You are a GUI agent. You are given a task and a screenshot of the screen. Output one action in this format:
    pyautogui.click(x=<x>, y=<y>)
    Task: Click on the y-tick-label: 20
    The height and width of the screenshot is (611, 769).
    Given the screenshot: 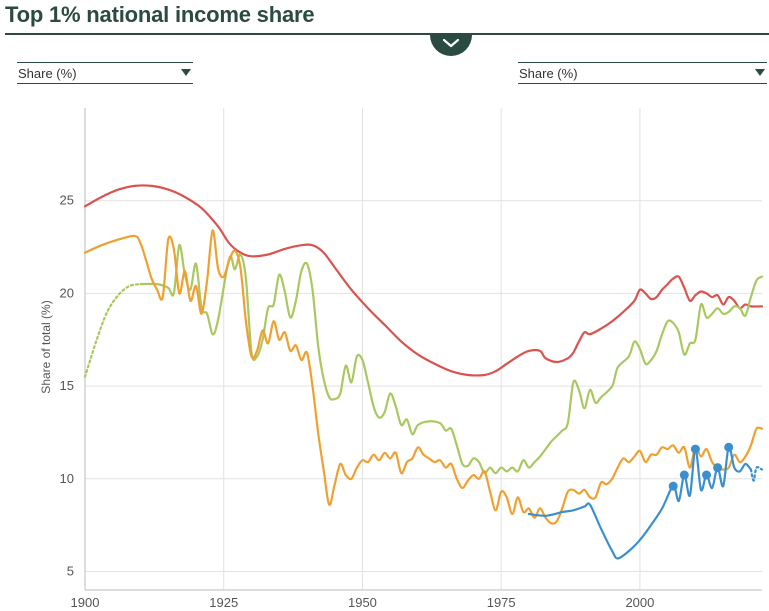 What is the action you would take?
    pyautogui.click(x=67, y=292)
    